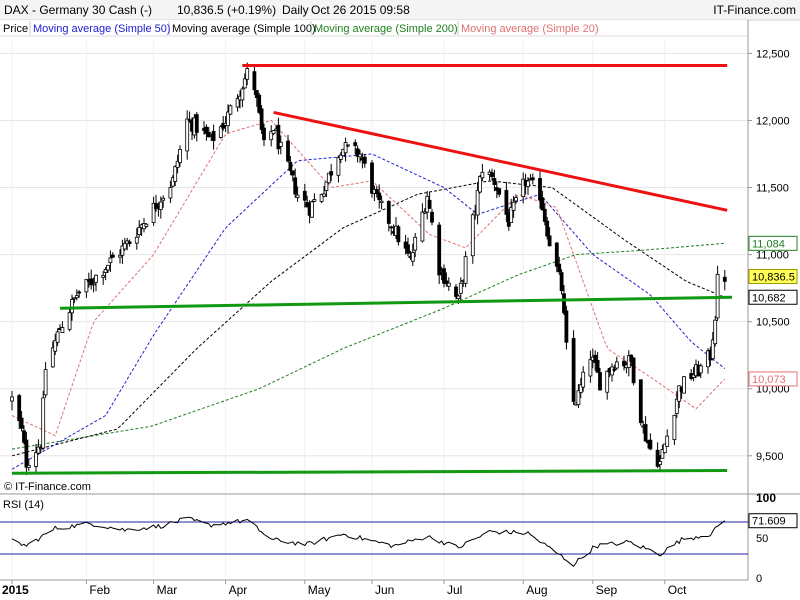 The height and width of the screenshot is (600, 800). I want to click on time-tick-label: 2015, so click(15, 590).